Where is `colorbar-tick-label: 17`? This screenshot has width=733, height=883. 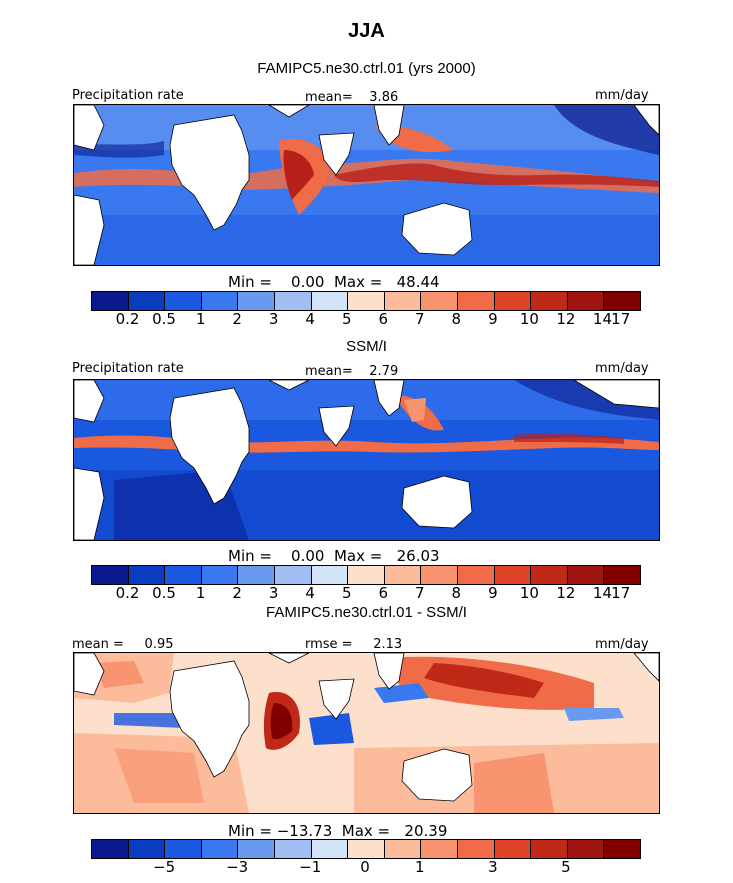 colorbar-tick-label: 17 is located at coordinates (621, 593).